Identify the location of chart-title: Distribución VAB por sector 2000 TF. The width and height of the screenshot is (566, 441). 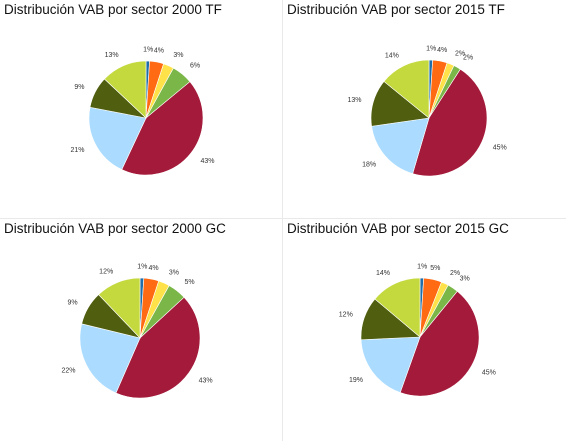
(113, 9).